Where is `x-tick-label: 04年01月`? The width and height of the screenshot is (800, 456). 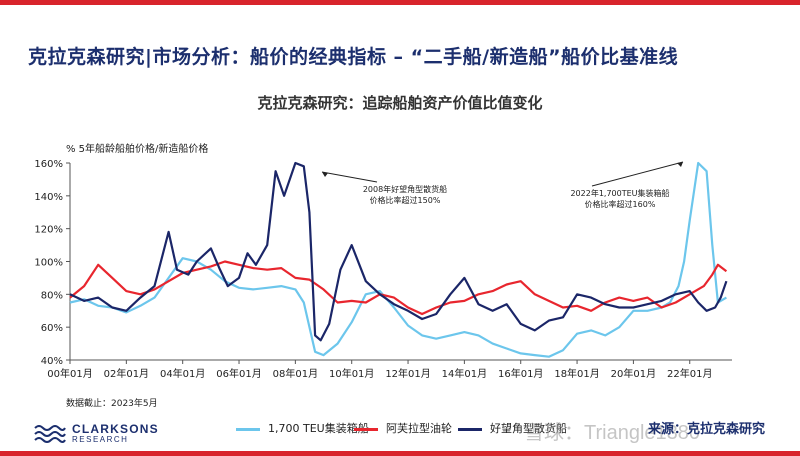 x-tick-label: 04年01月 is located at coordinates (182, 373).